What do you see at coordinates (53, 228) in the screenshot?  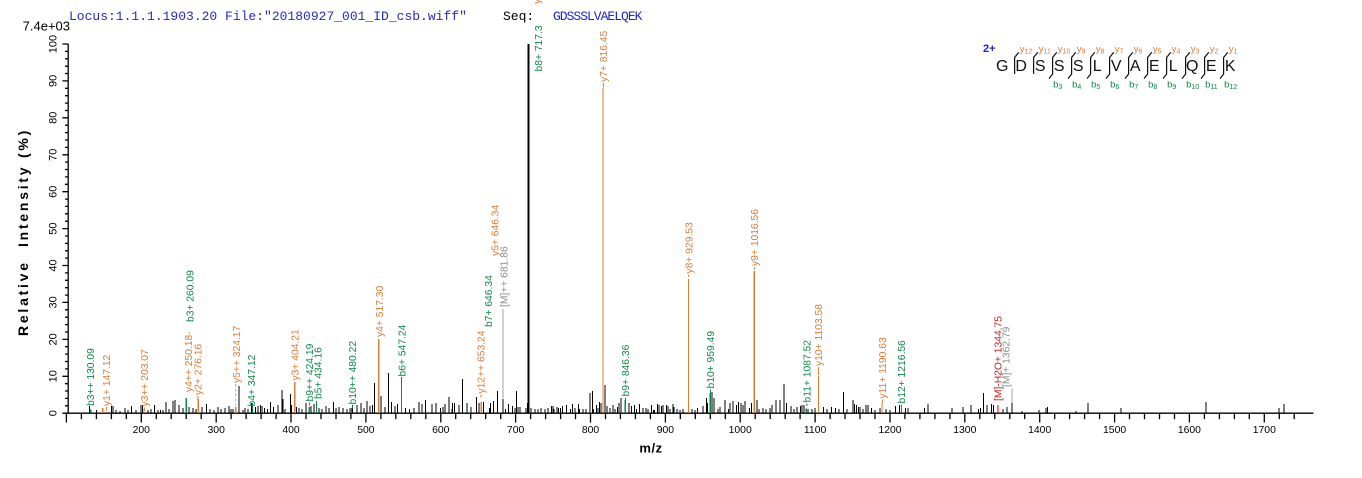 I see `svg-text: 50` at bounding box center [53, 228].